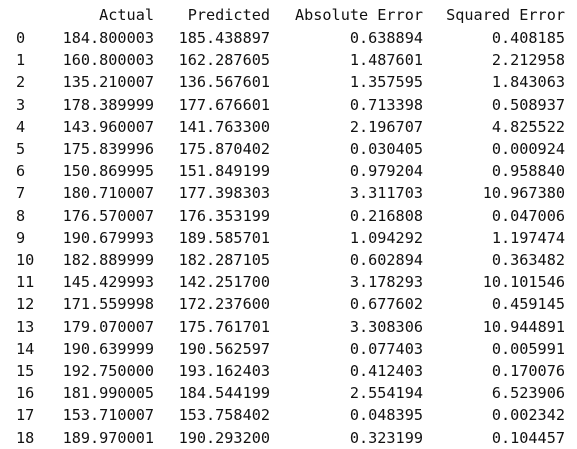 Image resolution: width=577 pixels, height=449 pixels. Describe the element at coordinates (224, 193) in the screenshot. I see `cell-predicted: 177.398303` at that location.